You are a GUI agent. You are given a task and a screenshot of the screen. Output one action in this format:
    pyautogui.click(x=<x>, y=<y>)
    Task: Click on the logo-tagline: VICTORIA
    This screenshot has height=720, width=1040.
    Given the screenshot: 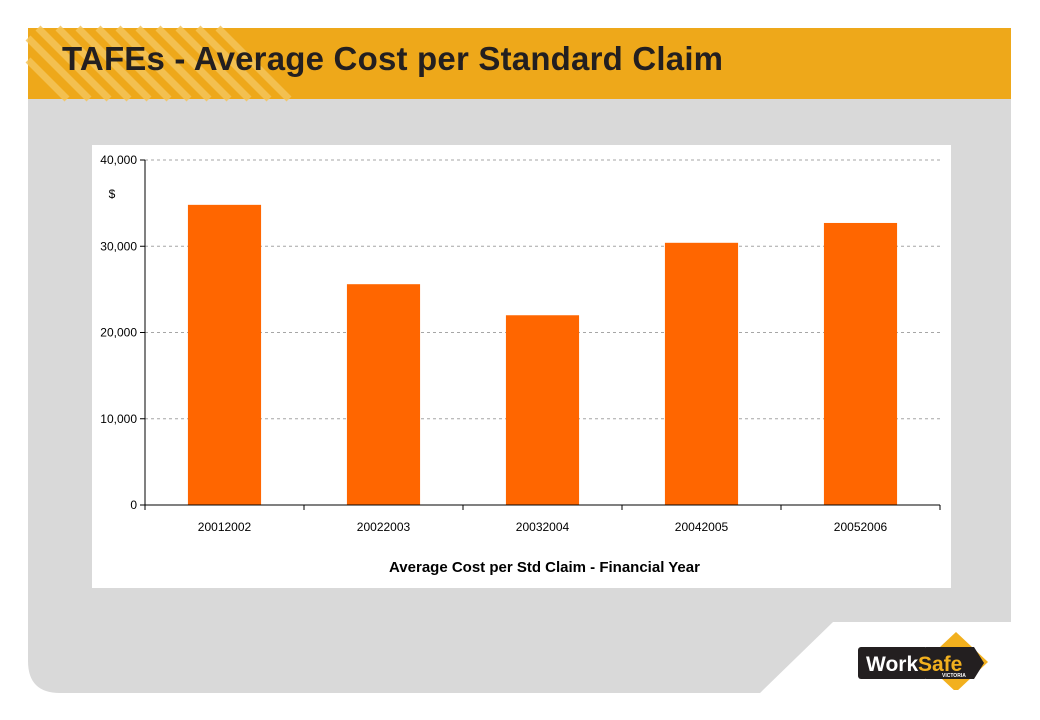 What is the action you would take?
    pyautogui.click(x=954, y=676)
    